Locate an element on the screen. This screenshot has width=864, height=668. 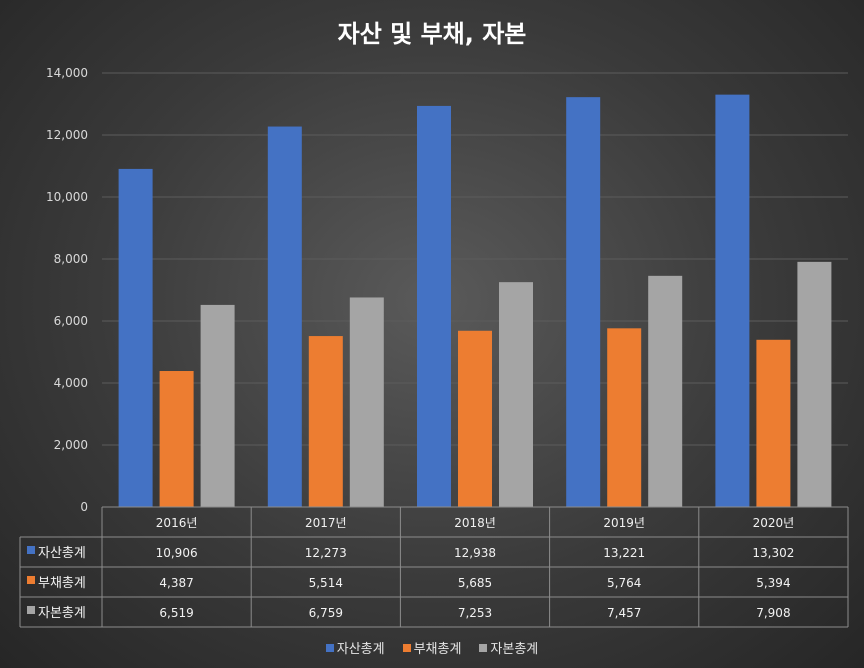
y-tick-label: 4,000 is located at coordinates (71, 383).